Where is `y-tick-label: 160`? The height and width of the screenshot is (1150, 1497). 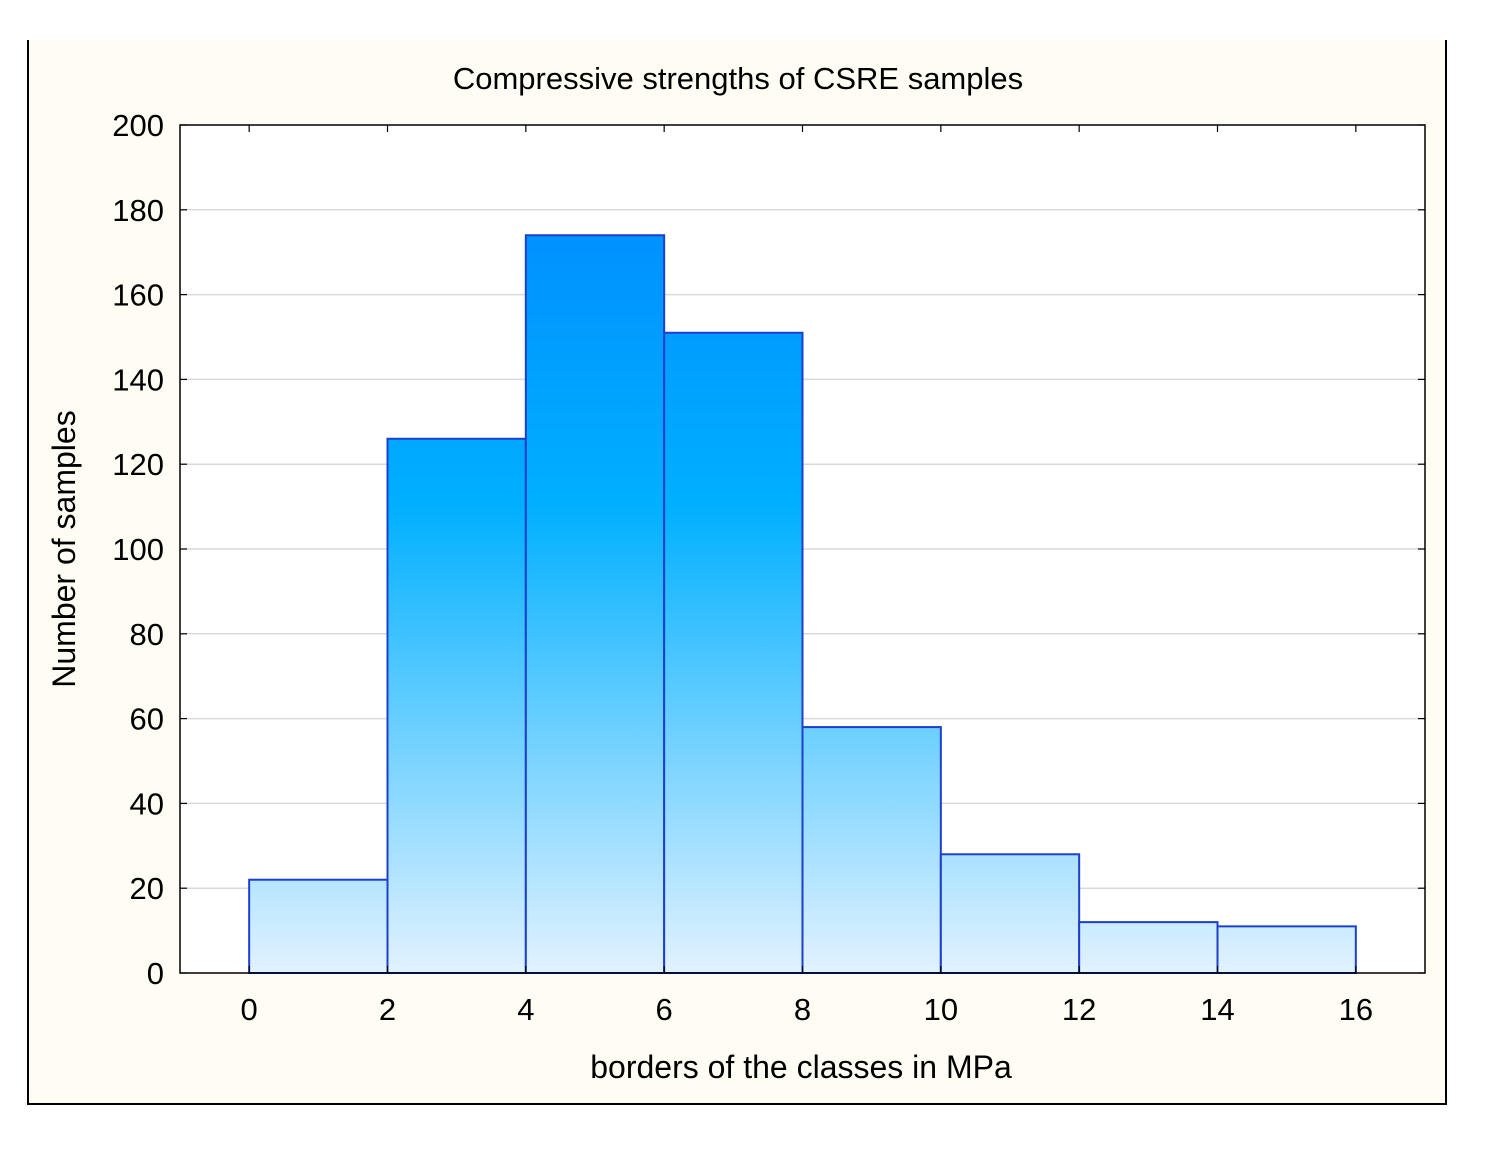 y-tick-label: 160 is located at coordinates (138, 295).